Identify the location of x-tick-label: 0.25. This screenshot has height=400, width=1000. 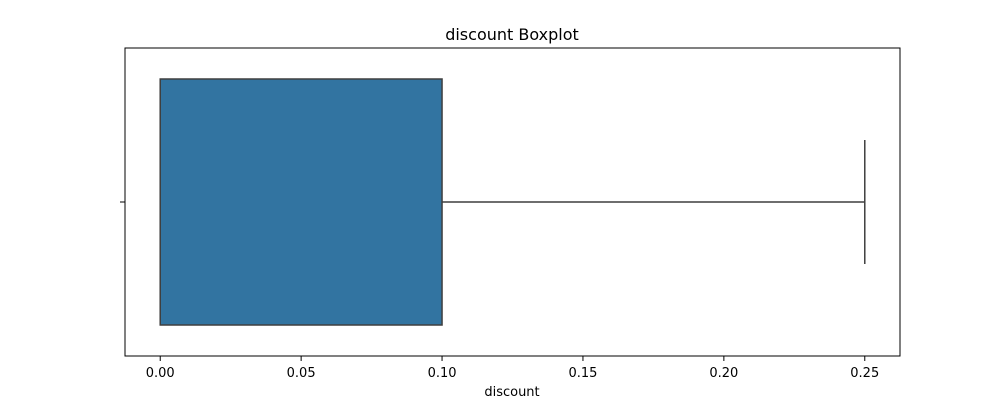
(864, 373).